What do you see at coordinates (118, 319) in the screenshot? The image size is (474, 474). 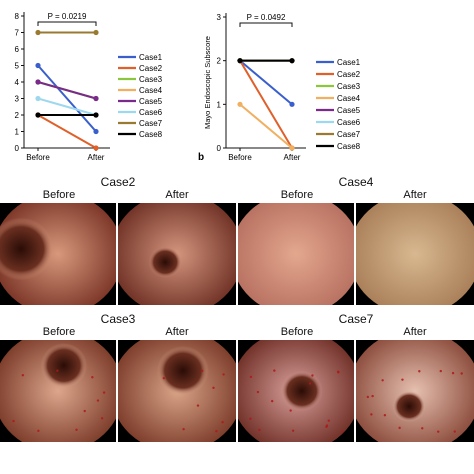 I see `case-title: Case3` at bounding box center [118, 319].